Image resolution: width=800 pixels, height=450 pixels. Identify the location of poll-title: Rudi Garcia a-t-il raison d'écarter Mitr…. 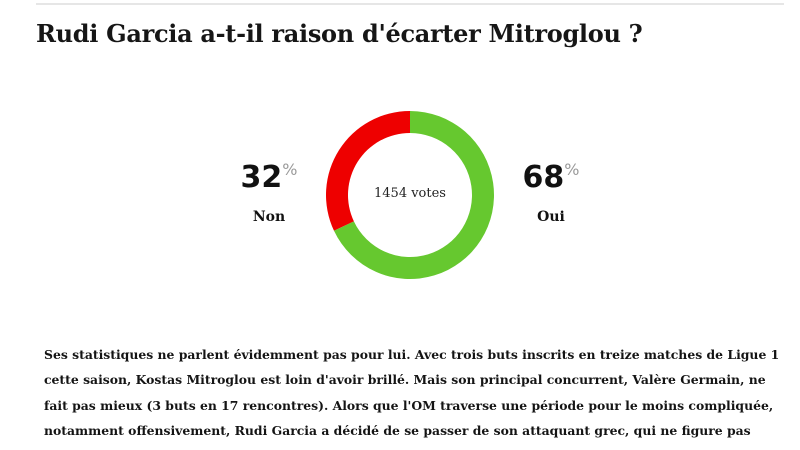
(339, 33).